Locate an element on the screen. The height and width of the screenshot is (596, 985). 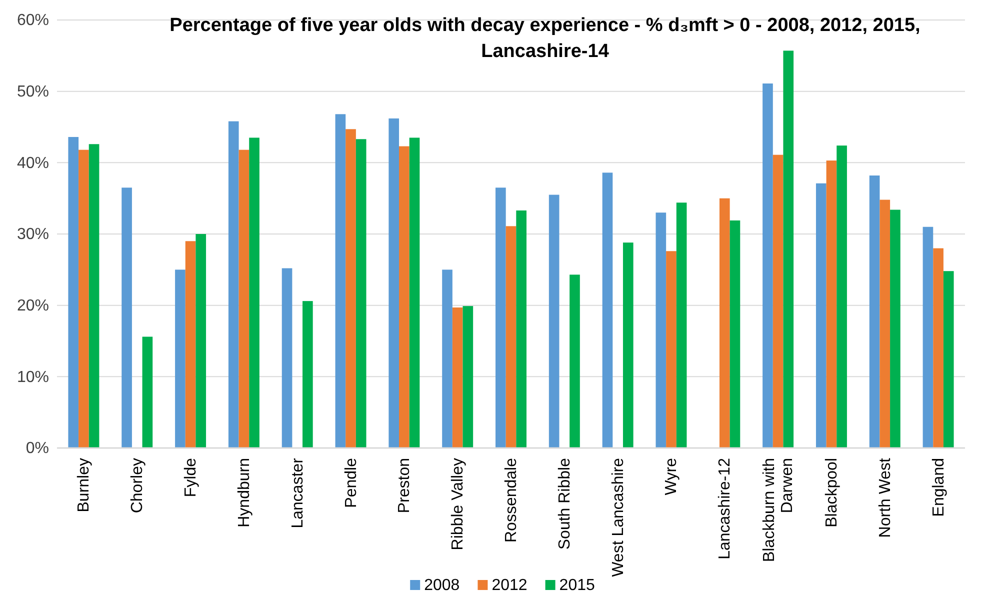
x-tick-label: Pendle is located at coordinates (351, 483).